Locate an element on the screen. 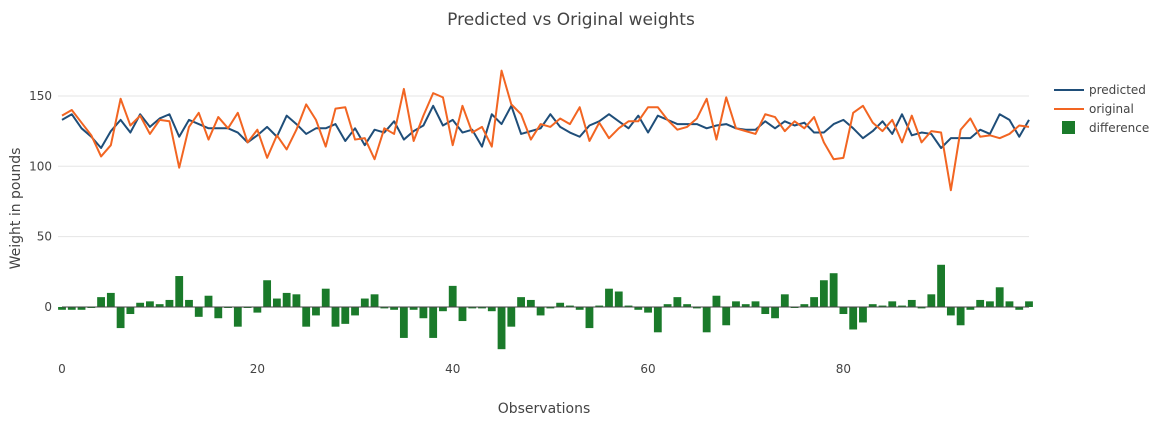 The image size is (1156, 427). chart-title: Predicted vs Original weights is located at coordinates (571, 20).